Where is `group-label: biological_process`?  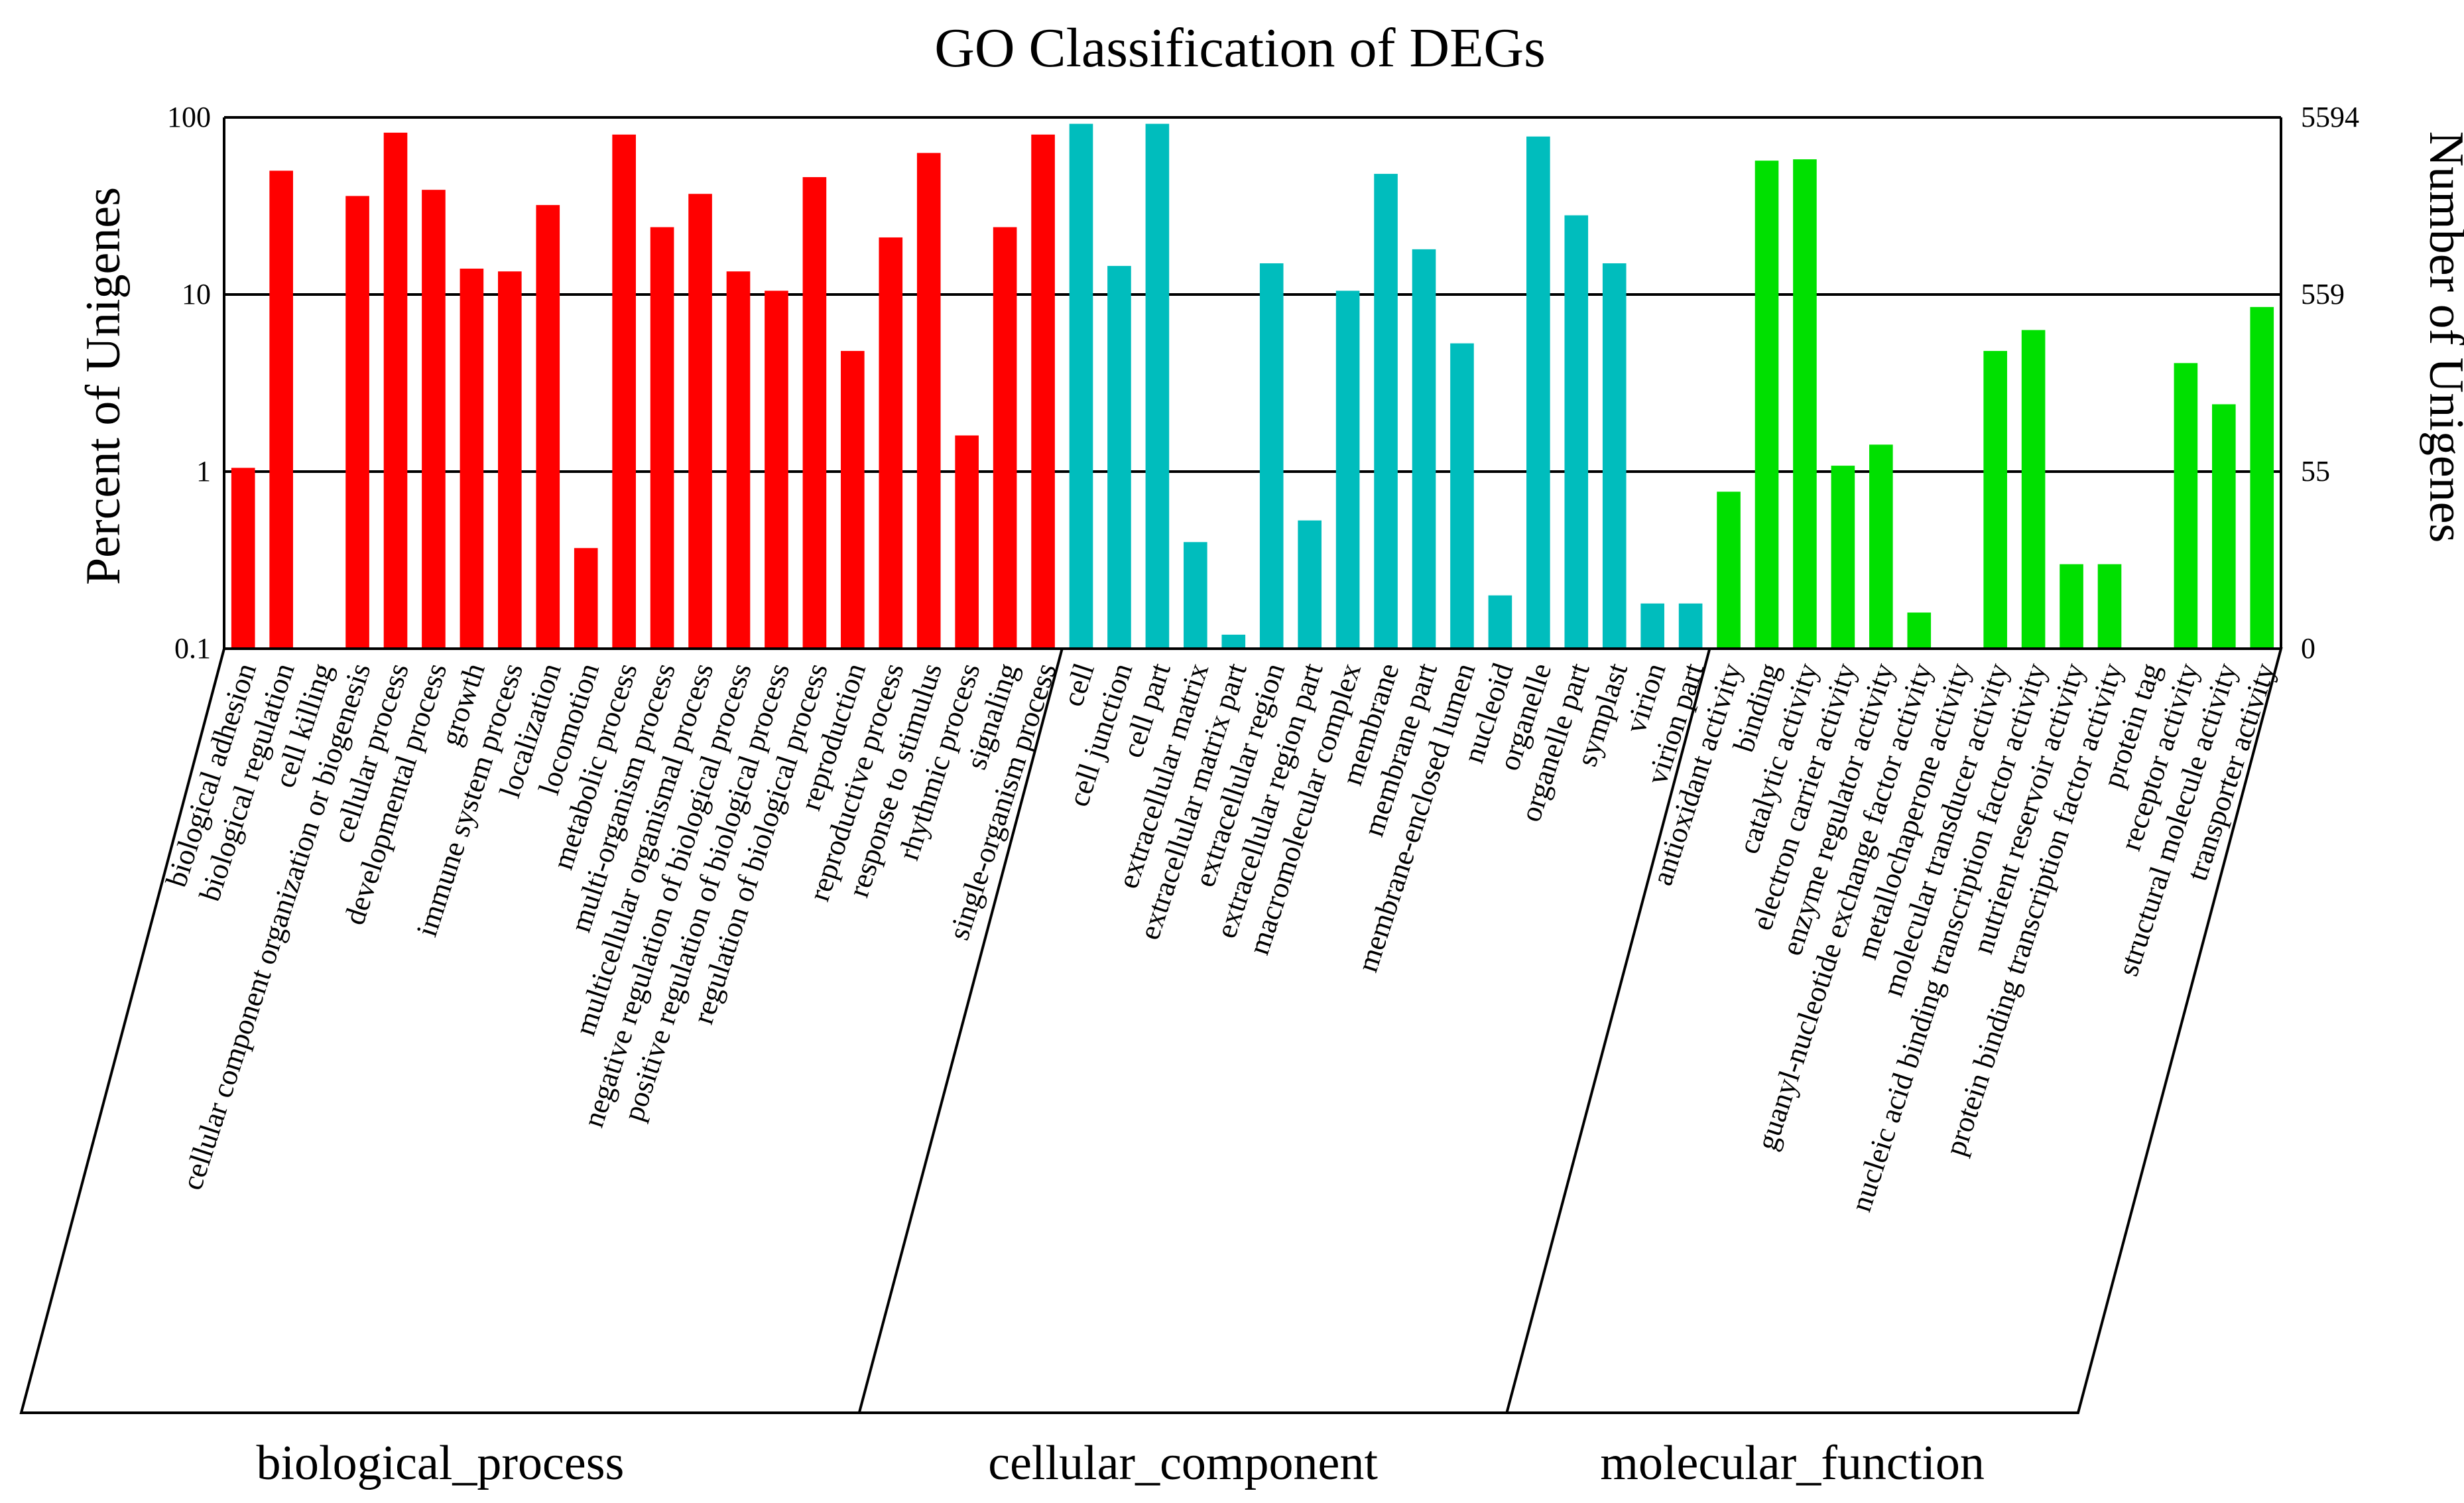
group-label: biological_process is located at coordinates (440, 1463).